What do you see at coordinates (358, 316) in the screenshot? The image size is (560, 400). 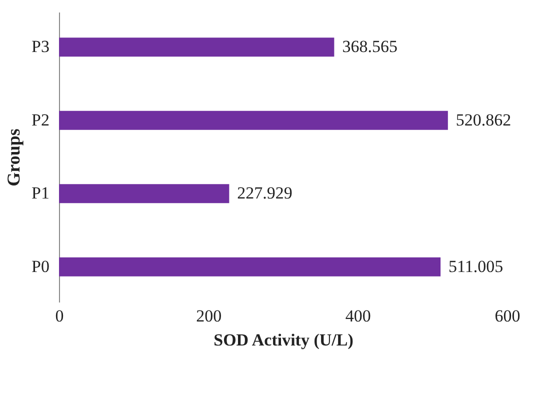 I see `x-tick-label: 400` at bounding box center [358, 316].